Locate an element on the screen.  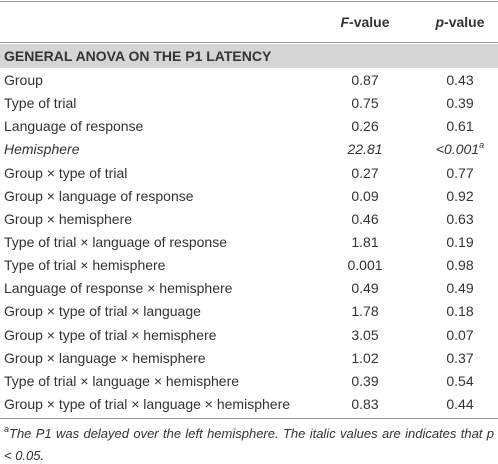
p-value-cell: 0.98 is located at coordinates (459, 265).